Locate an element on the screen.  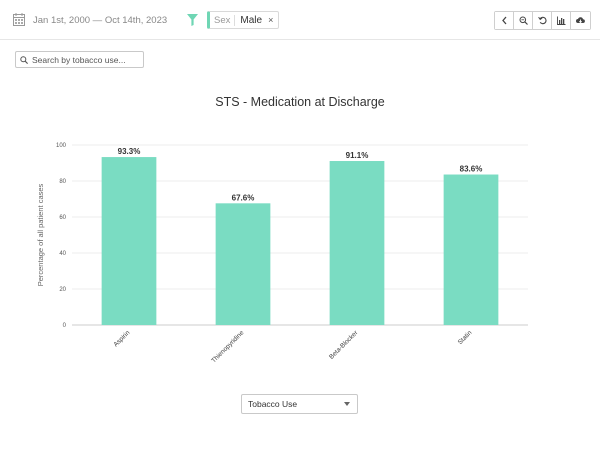
remove-filter-button: × is located at coordinates (271, 20).